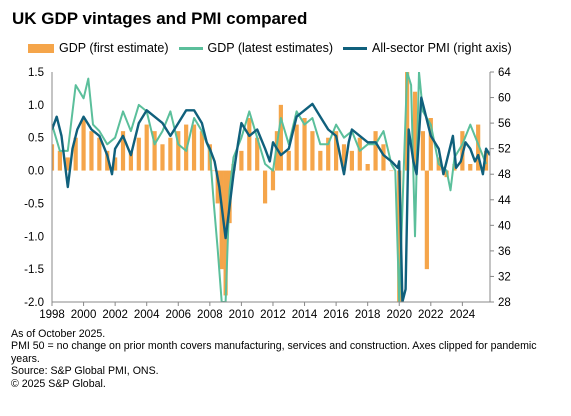  I want to click on x-axis-tick-label: 2000, so click(84, 315).